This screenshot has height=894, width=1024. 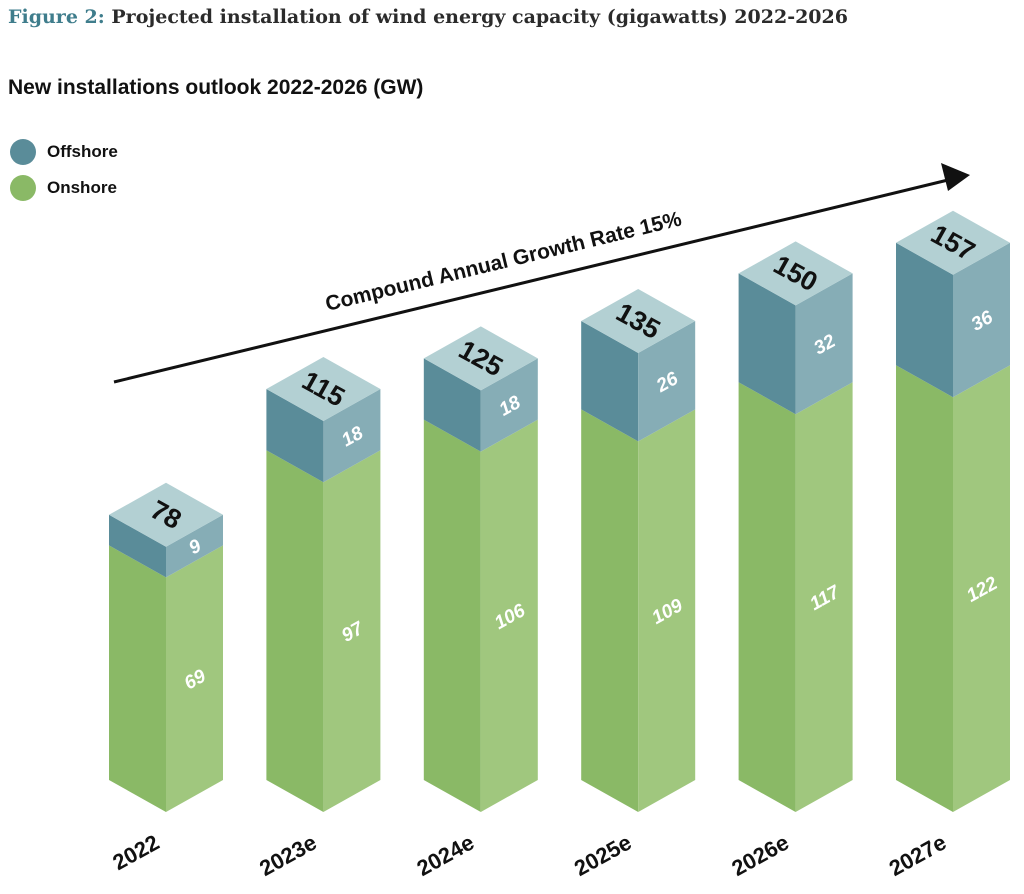 What do you see at coordinates (767, 344) in the screenshot?
I see `bar-offshore-front-2026e` at bounding box center [767, 344].